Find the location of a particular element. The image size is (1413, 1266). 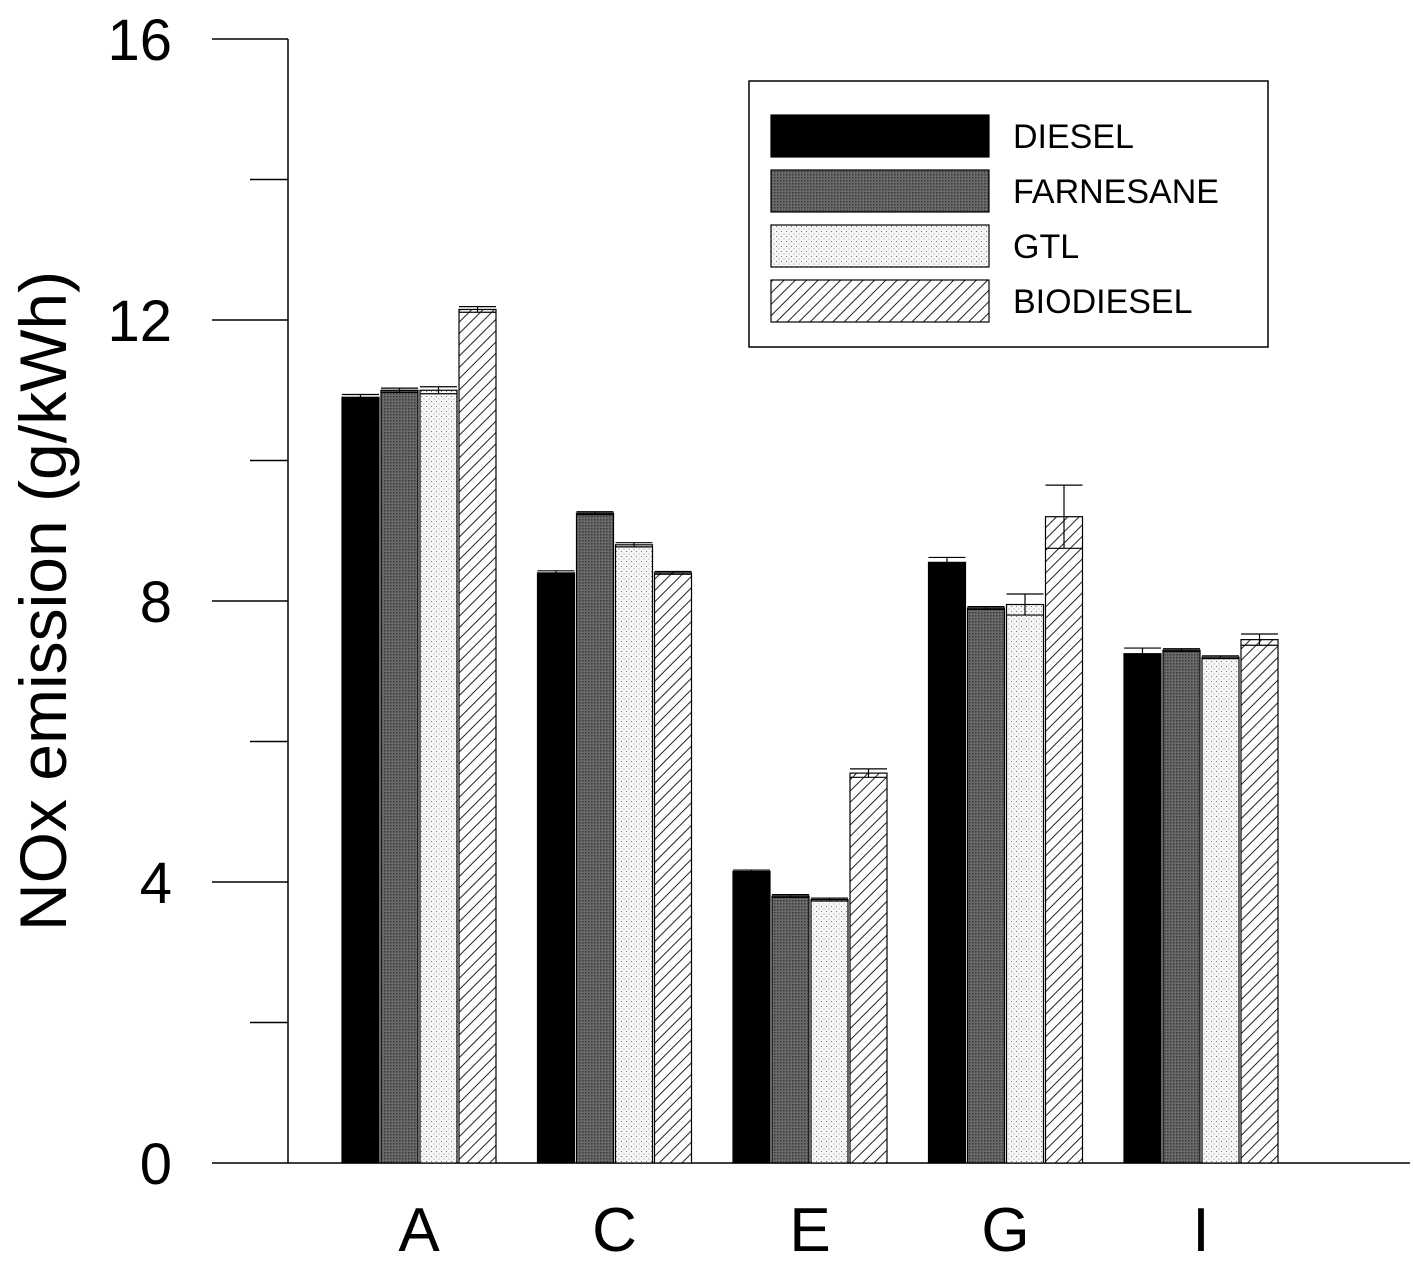

bar-farnesane-a is located at coordinates (399, 776).